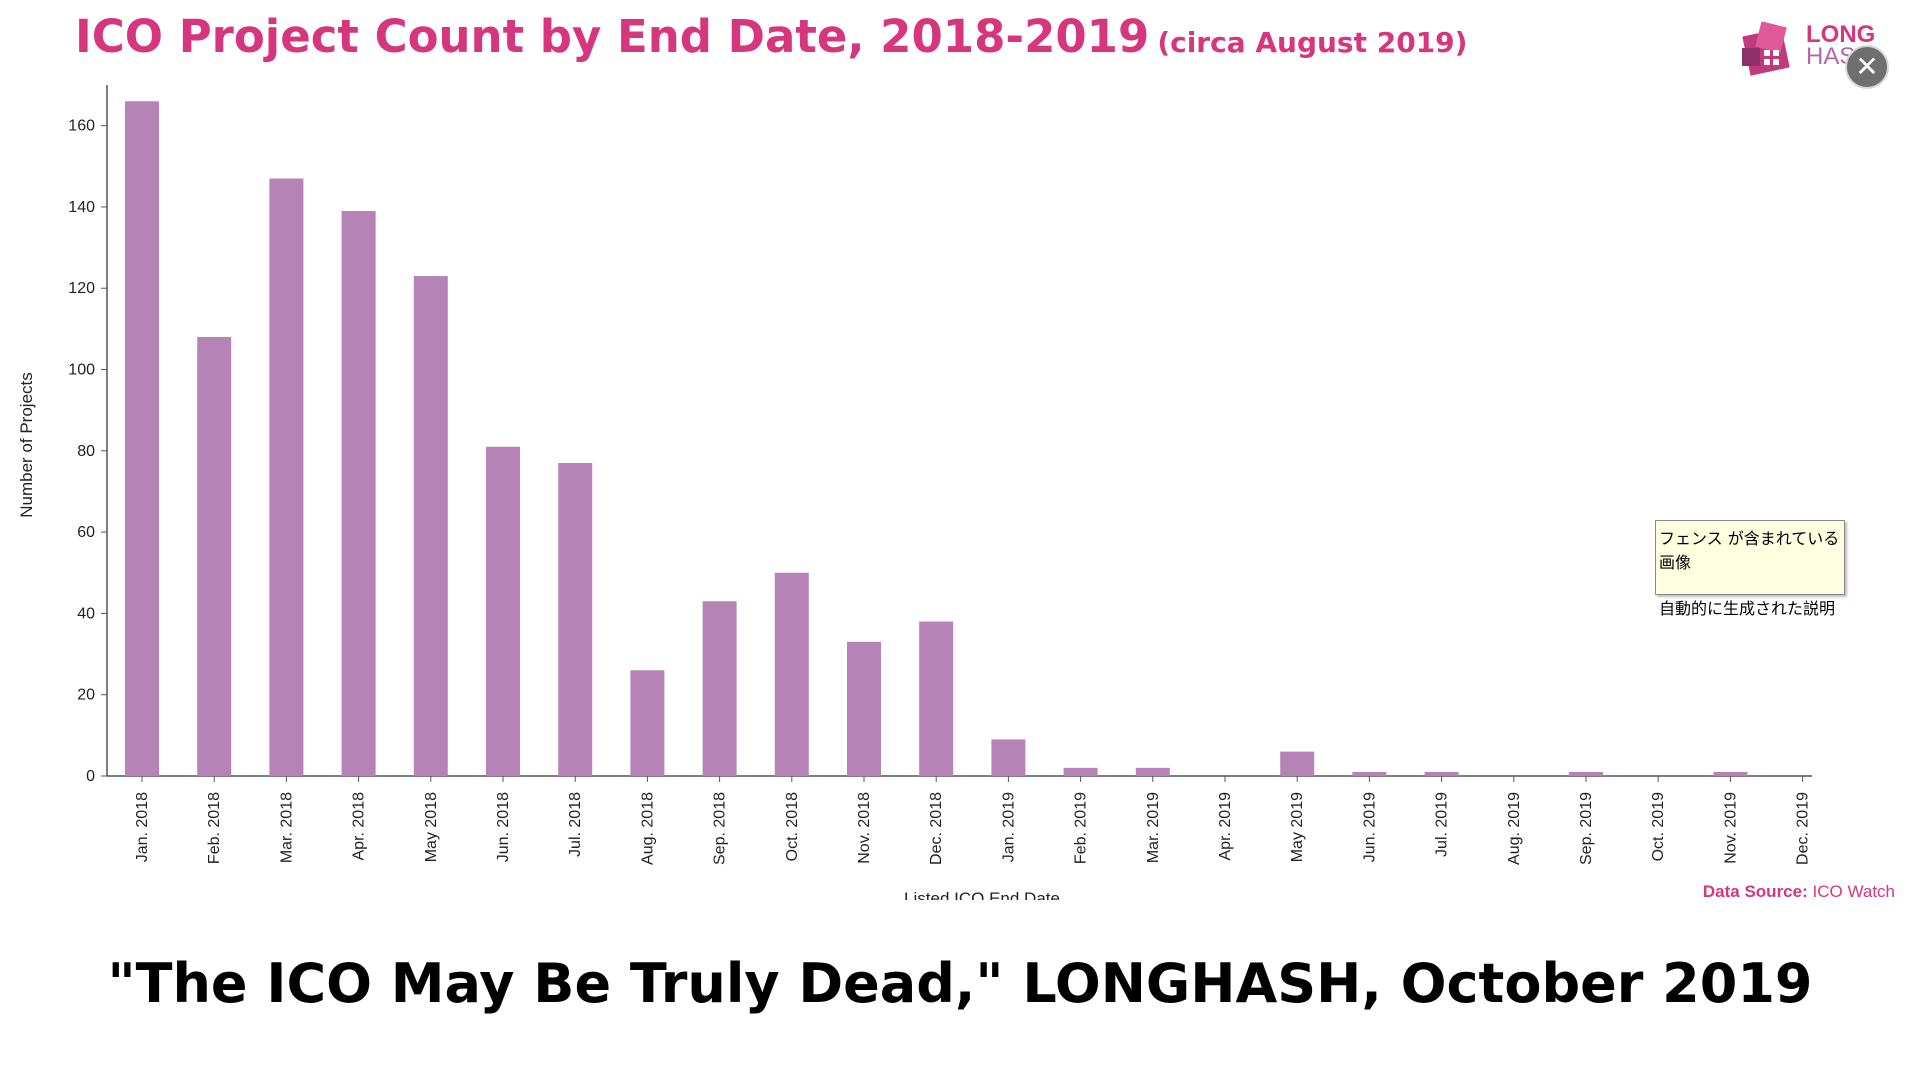 The image size is (1920, 1080). What do you see at coordinates (86, 451) in the screenshot?
I see `y-tick-label: 80` at bounding box center [86, 451].